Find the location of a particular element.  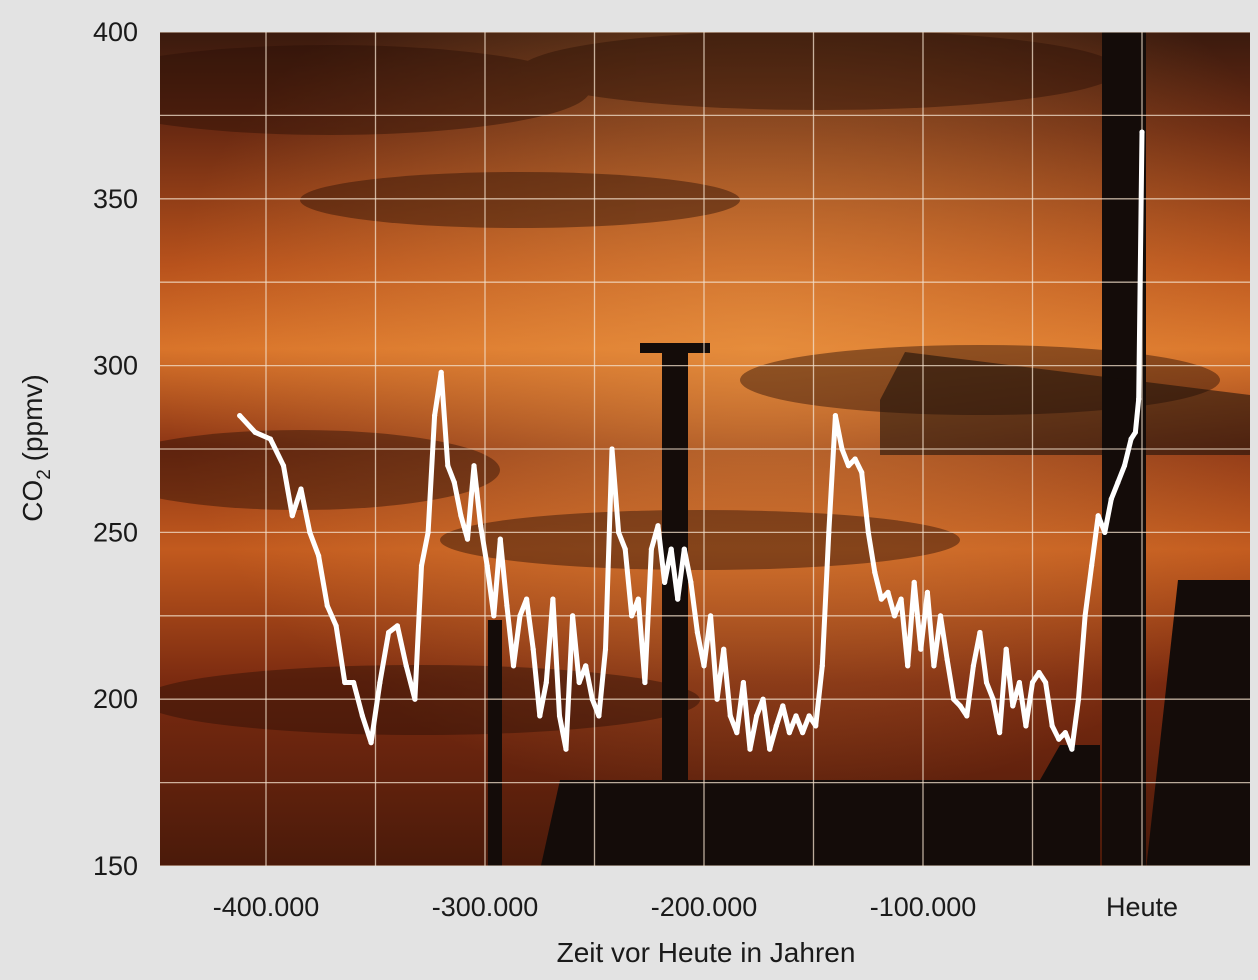

power-pole-crossbar is located at coordinates (675, 348).